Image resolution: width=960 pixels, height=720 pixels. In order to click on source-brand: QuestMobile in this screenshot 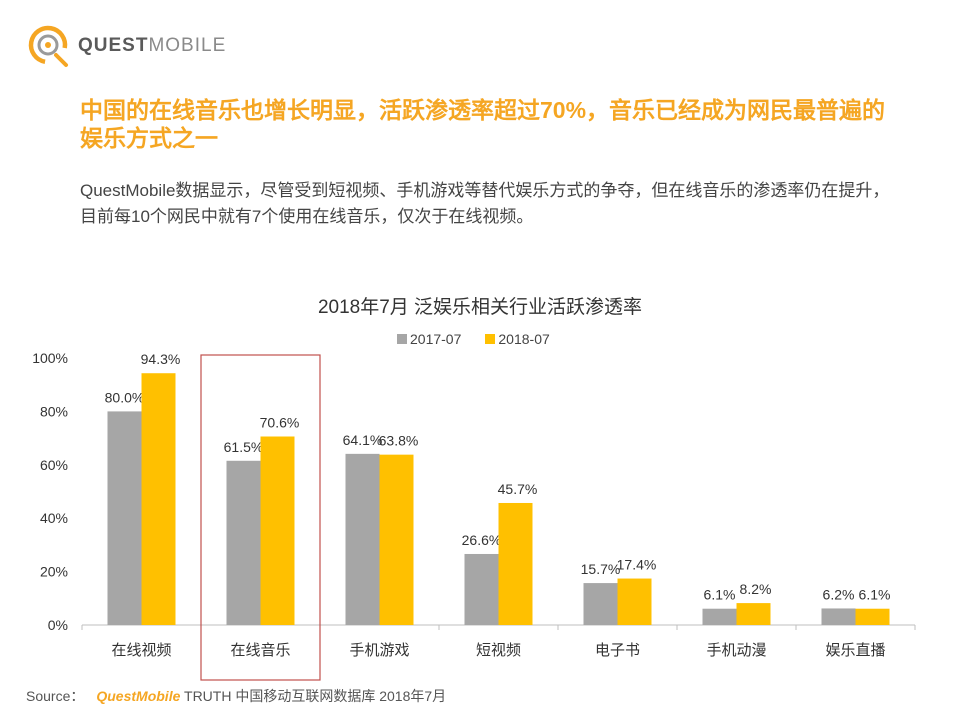, I will do `click(138, 696)`.